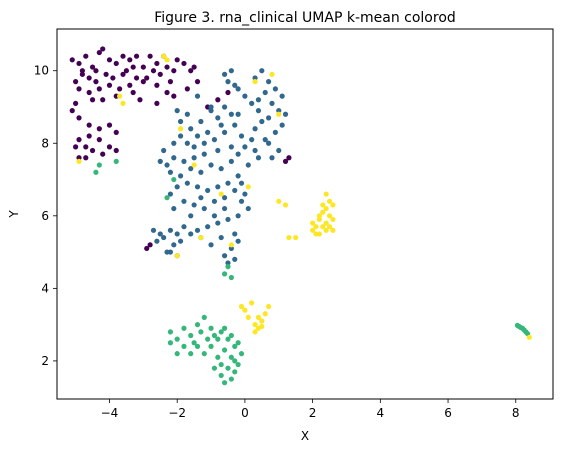 The height and width of the screenshot is (453, 563). What do you see at coordinates (14, 214) in the screenshot?
I see `y-axis-label: Y` at bounding box center [14, 214].